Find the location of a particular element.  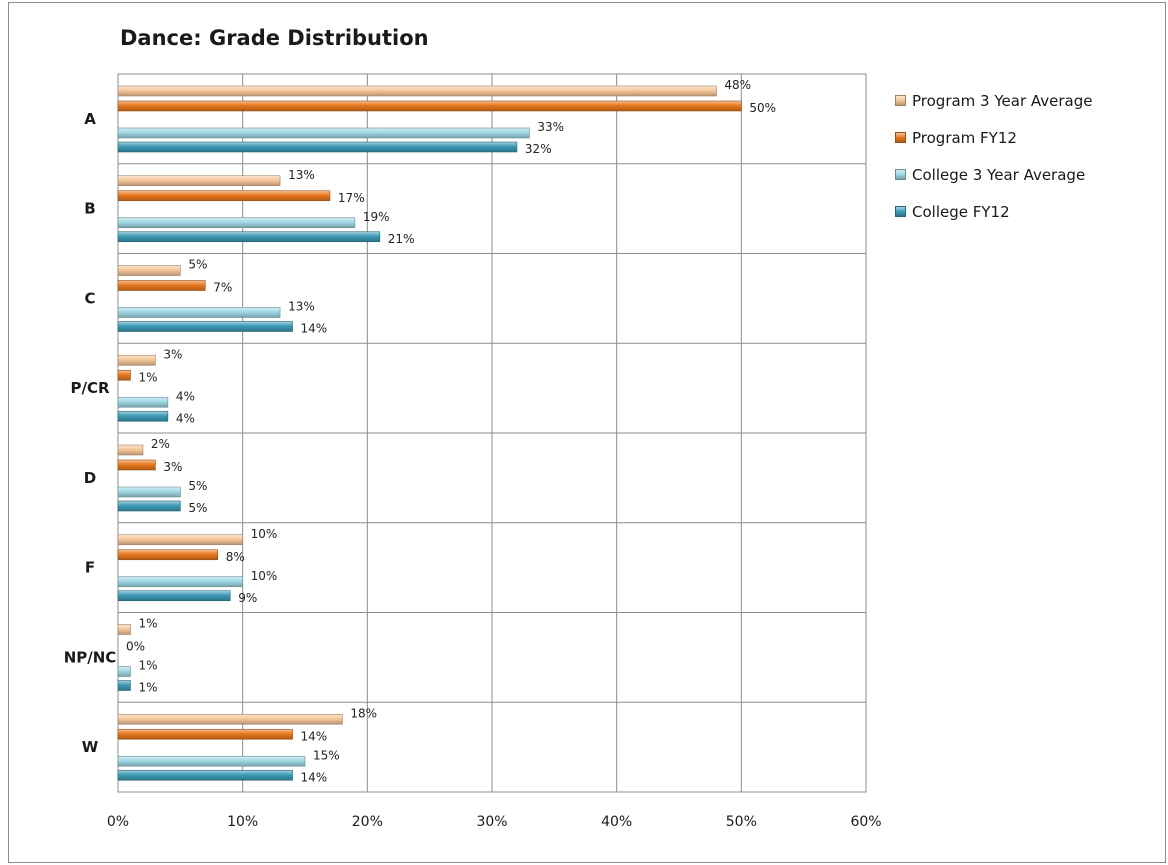

bar-value-label: 21% is located at coordinates (401, 239).